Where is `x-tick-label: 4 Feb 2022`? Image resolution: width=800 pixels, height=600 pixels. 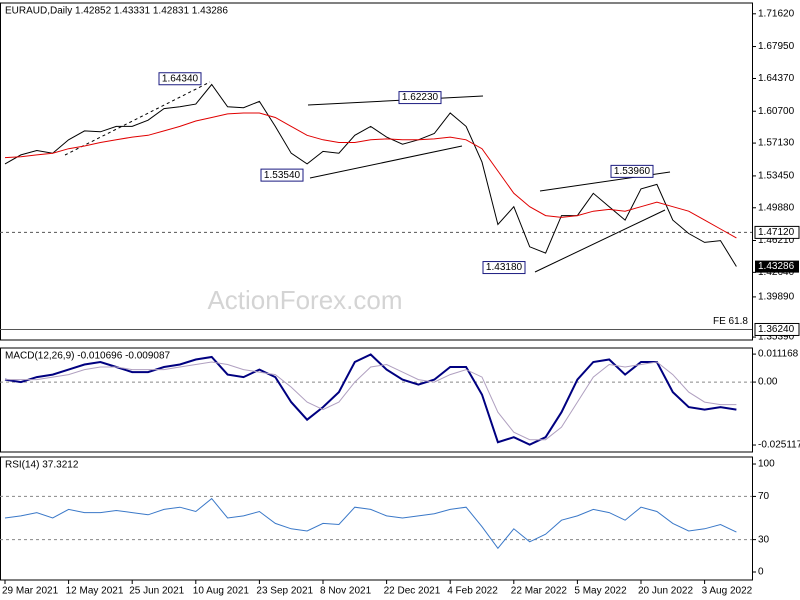
x-tick-label: 4 Feb 2022 is located at coordinates (472, 591).